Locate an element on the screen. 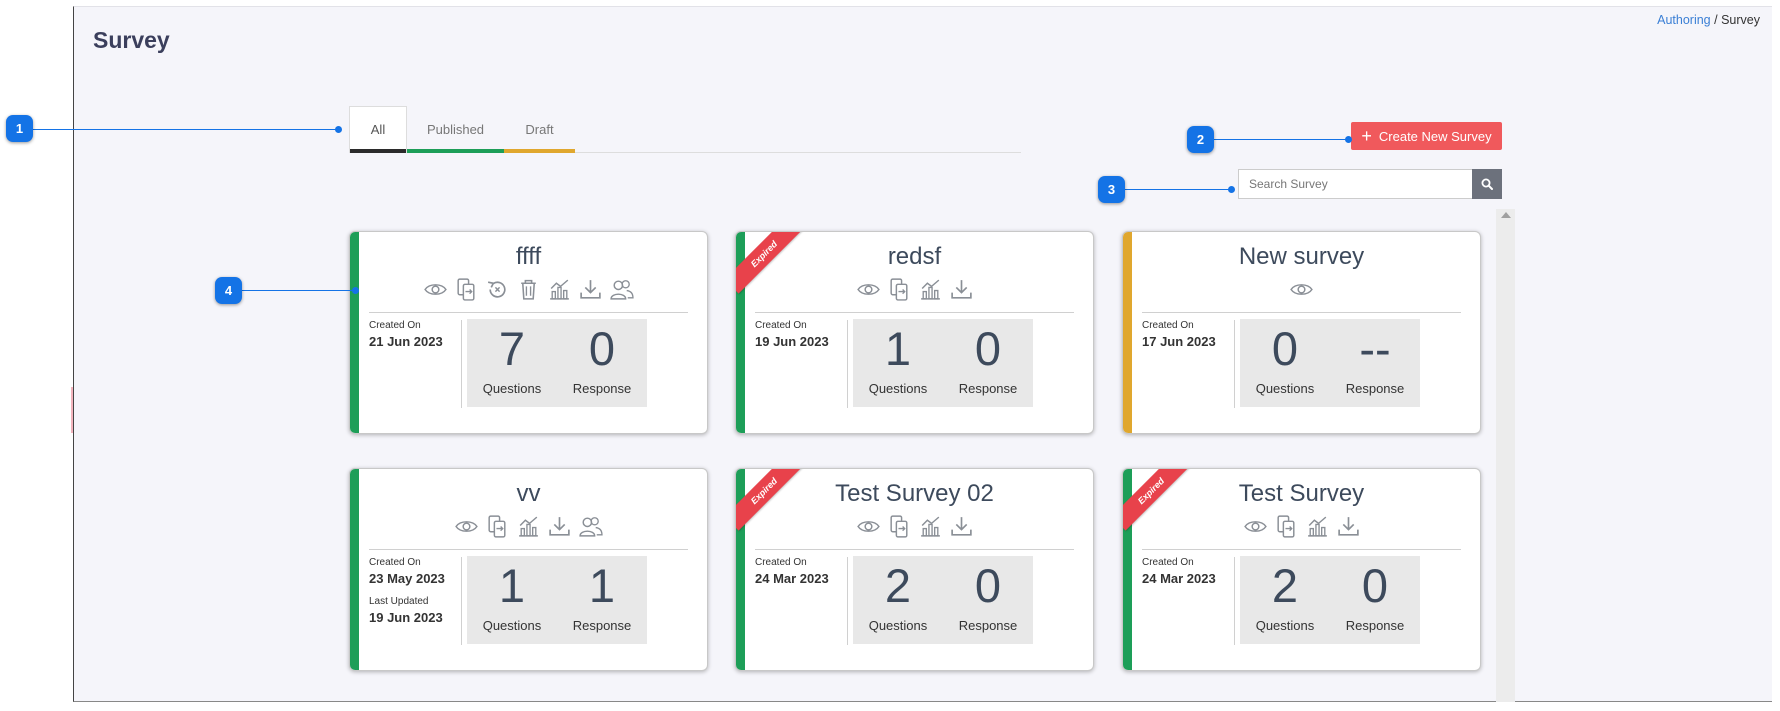 The image size is (1780, 711). survey-title: ffff is located at coordinates (528, 256).